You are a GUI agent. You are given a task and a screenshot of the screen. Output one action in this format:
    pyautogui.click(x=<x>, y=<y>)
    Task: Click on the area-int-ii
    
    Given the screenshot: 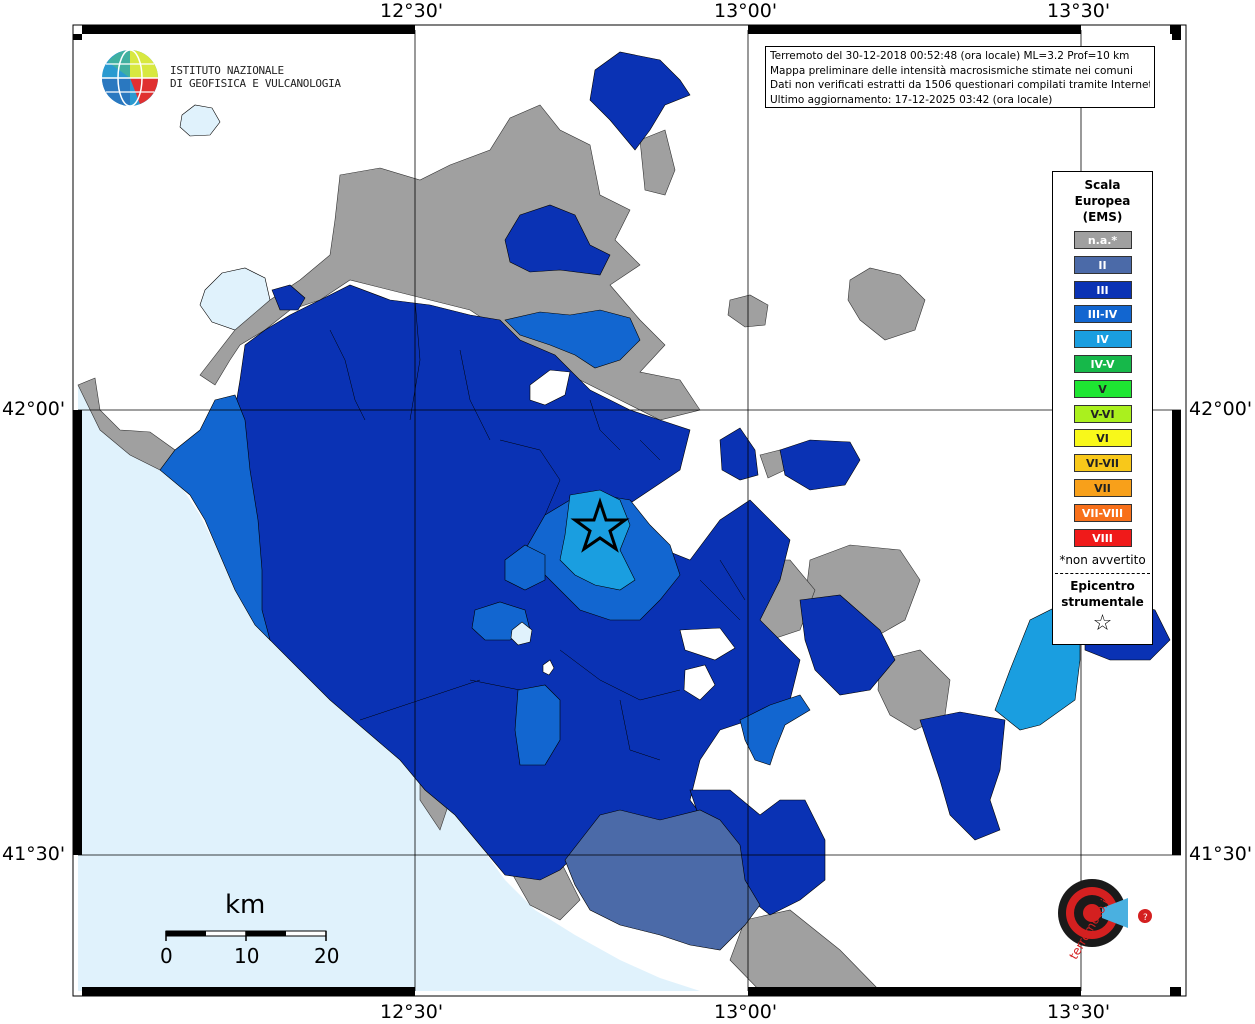 What is the action you would take?
    pyautogui.click(x=662, y=880)
    